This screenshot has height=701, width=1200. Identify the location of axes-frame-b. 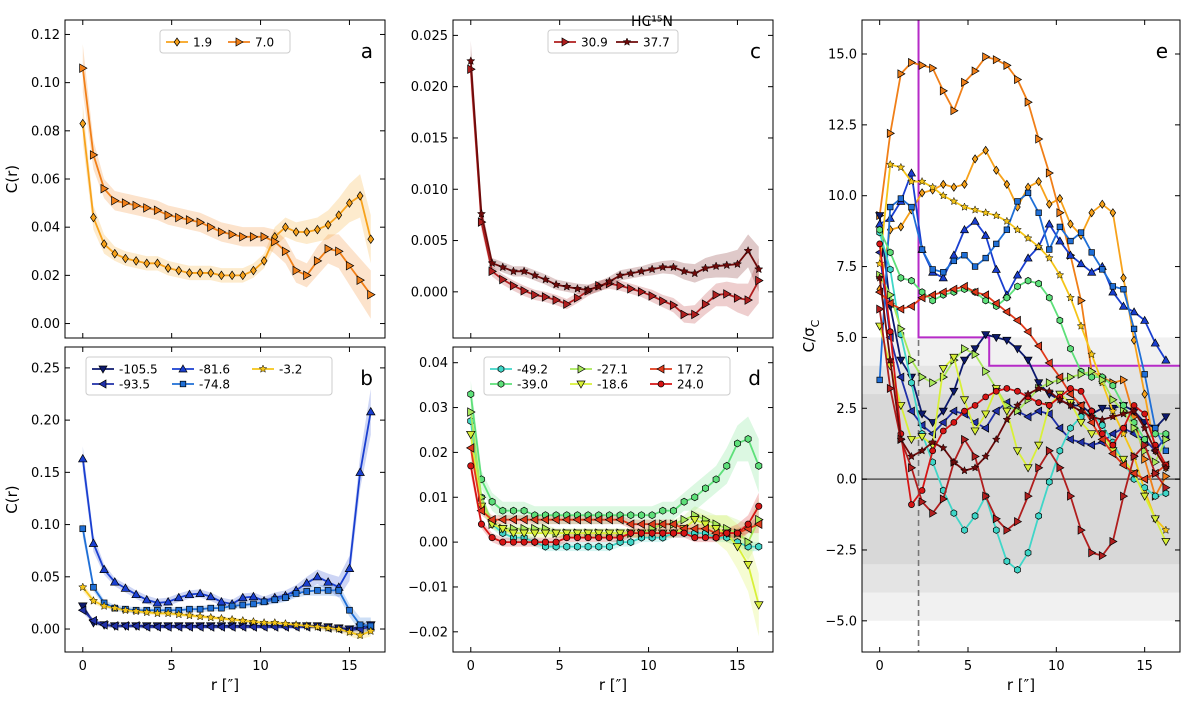
(225, 499).